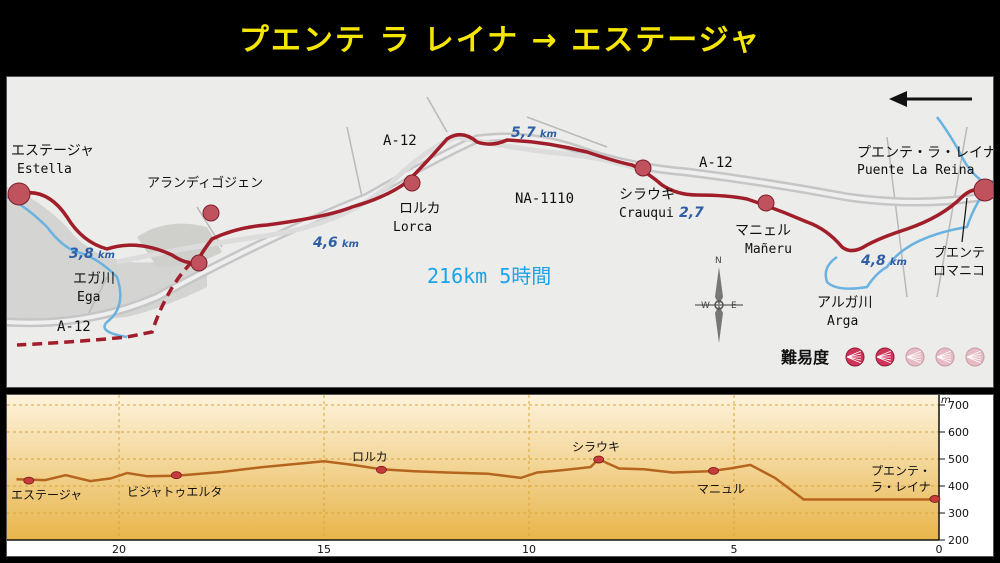 The height and width of the screenshot is (563, 1000). I want to click on label-lorca-en: Lorca, so click(412, 227).